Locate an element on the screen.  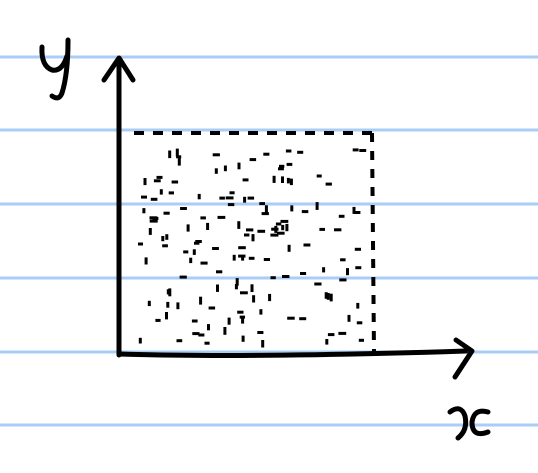
y-axis is located at coordinates (118, 206).